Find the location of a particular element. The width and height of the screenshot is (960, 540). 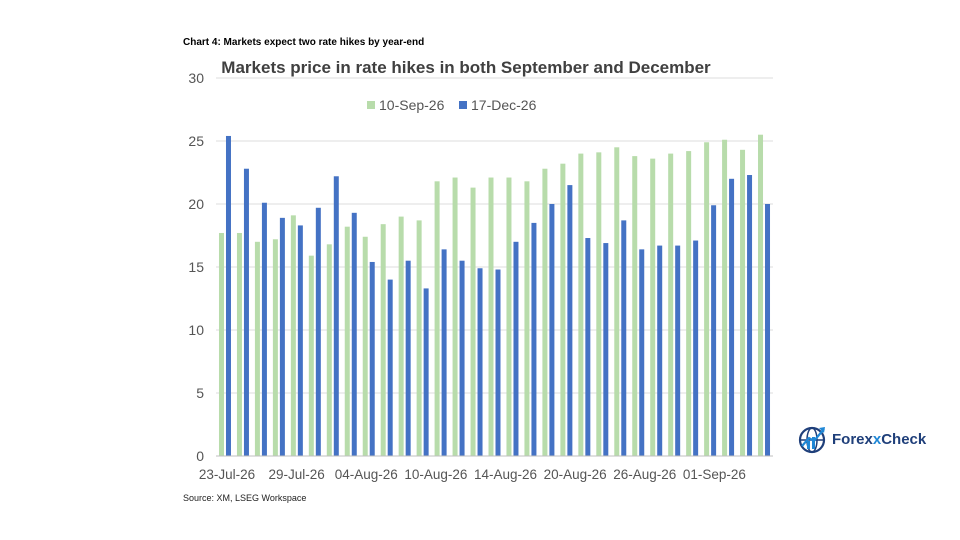

y-axis: 0 5 10 15 20 25 30 is located at coordinates (196, 267).